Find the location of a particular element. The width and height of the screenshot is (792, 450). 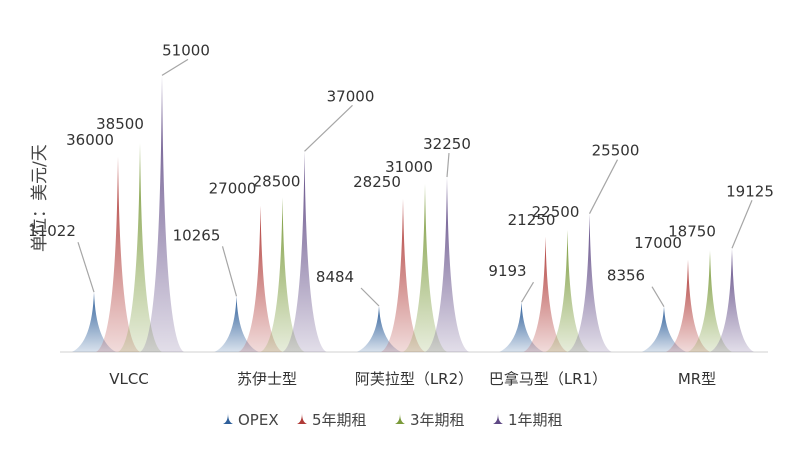

data-label-1-3: 21250 is located at coordinates (532, 220).